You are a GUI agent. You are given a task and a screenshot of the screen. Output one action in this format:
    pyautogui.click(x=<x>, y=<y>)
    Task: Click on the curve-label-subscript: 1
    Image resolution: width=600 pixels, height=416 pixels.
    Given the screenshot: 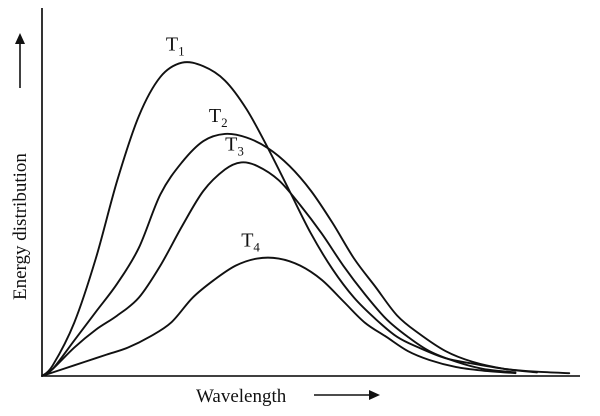 What is the action you would take?
    pyautogui.click(x=181, y=51)
    